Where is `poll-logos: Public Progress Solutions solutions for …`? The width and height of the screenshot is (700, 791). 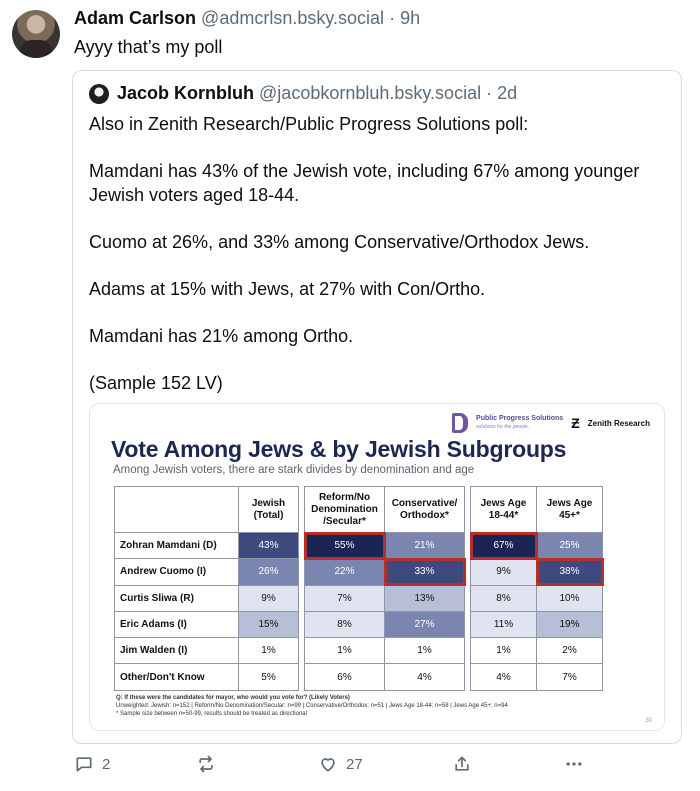 poll-logos: Public Progress Solutions solutions for … is located at coordinates (551, 423).